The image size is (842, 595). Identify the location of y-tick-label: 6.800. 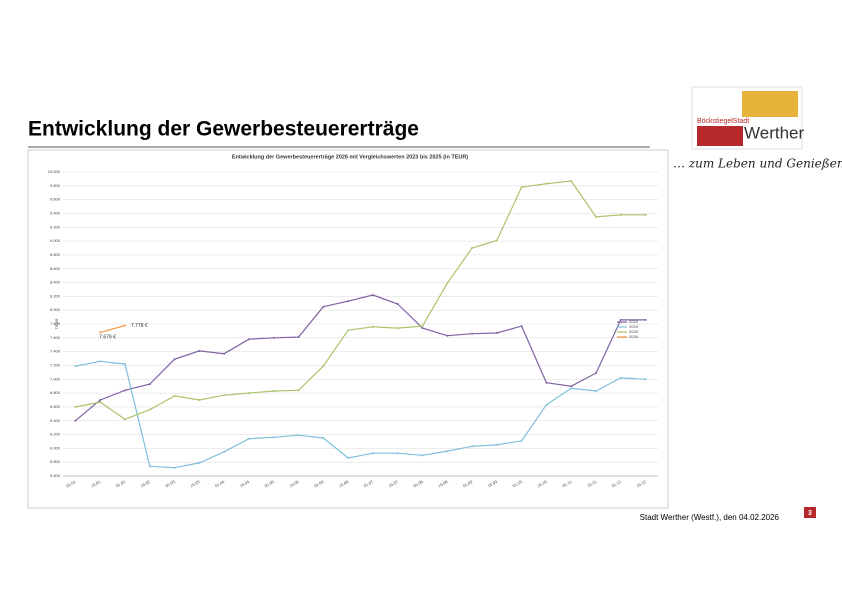
(55, 392).